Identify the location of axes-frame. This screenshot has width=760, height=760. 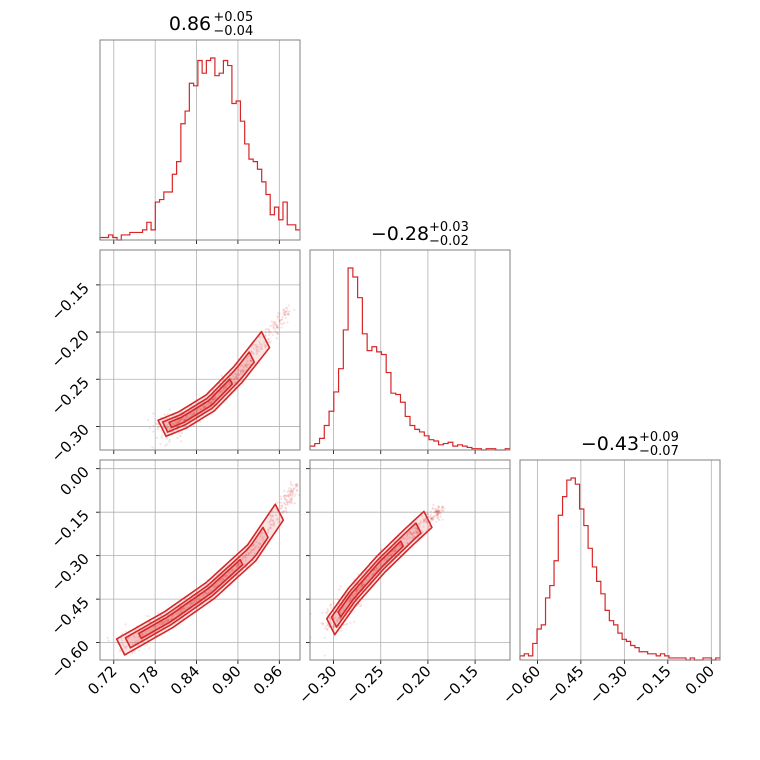
(200, 350).